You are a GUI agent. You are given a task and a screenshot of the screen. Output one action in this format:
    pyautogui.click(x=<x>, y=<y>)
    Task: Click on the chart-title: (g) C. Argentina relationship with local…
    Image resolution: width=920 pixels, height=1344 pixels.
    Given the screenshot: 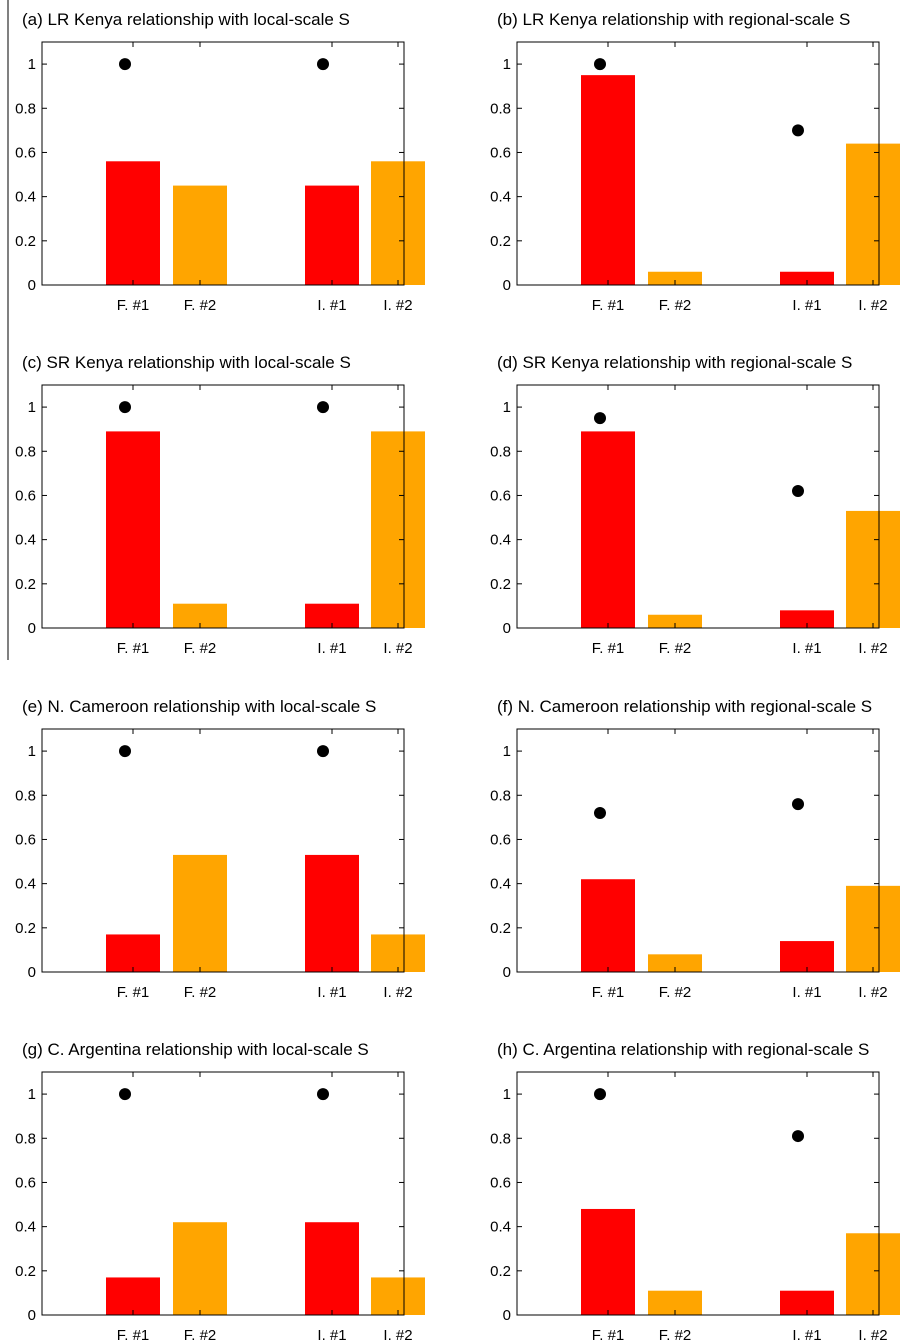 What is the action you would take?
    pyautogui.click(x=195, y=1049)
    